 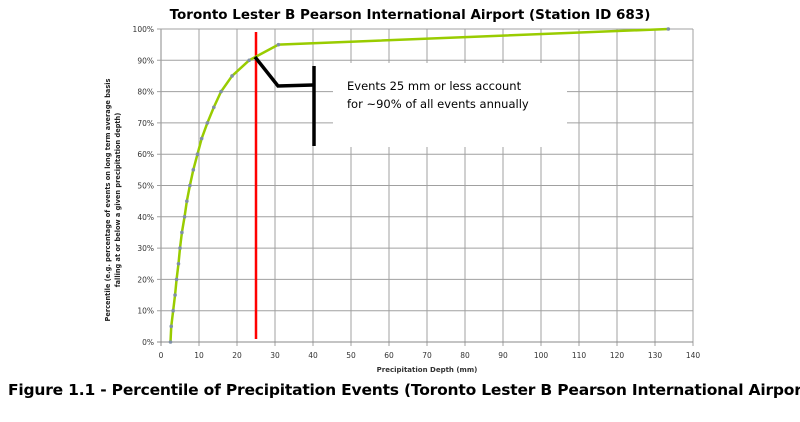 What do you see at coordinates (655, 355) in the screenshot?
I see `x-tick-label: 130` at bounding box center [655, 355].